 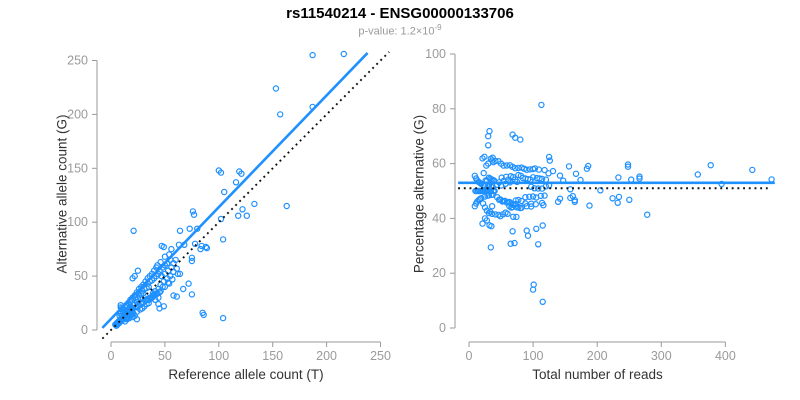 What do you see at coordinates (442, 328) in the screenshot?
I see `right-y-tick-label: 0` at bounding box center [442, 328].